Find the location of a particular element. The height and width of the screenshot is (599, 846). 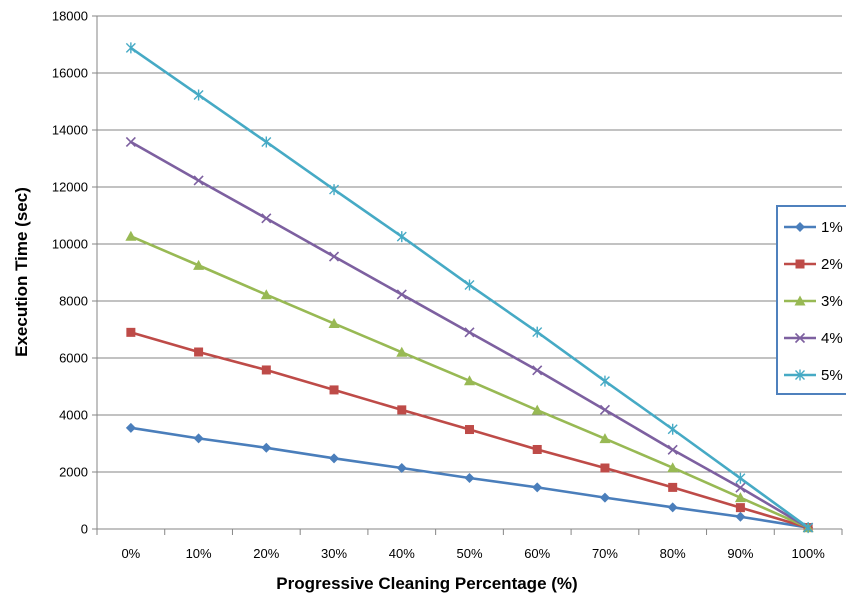

x-tick-label: 0% is located at coordinates (130, 553).